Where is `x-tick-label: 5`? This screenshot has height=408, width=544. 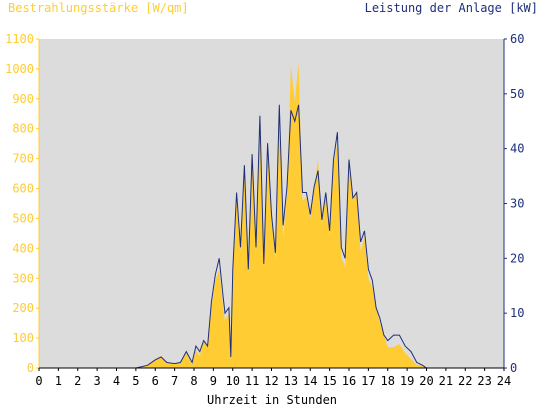 x-tick-label: 5 is located at coordinates (135, 381).